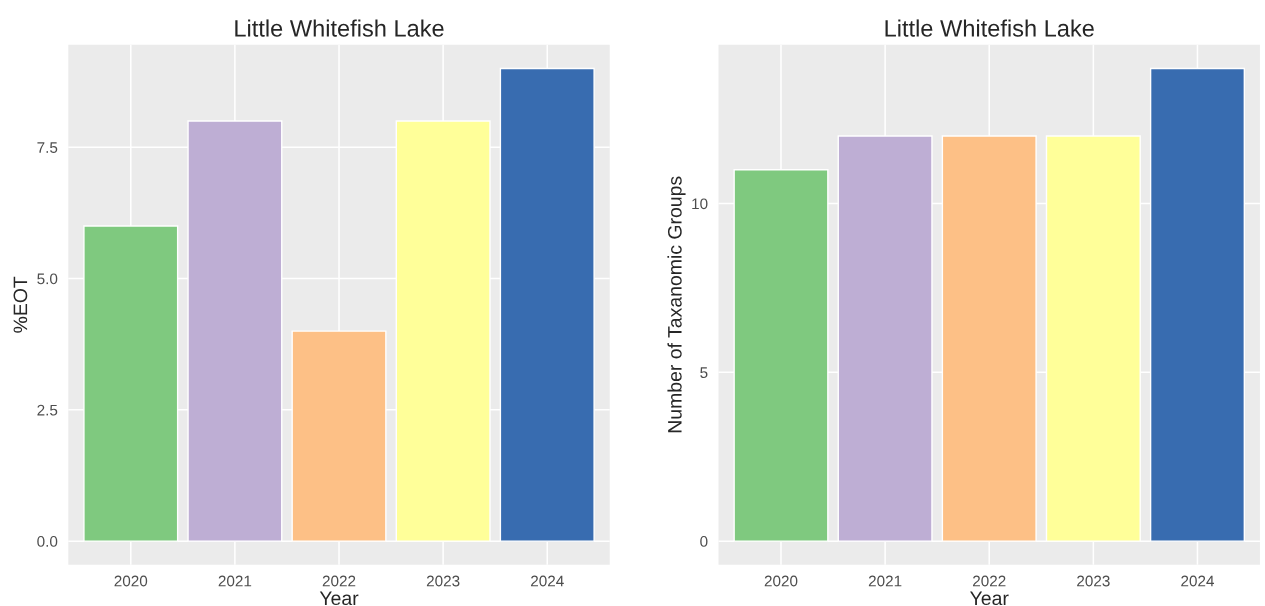 The image size is (1265, 606). Describe the element at coordinates (700, 204) in the screenshot. I see `y-tick-label: 10` at that location.